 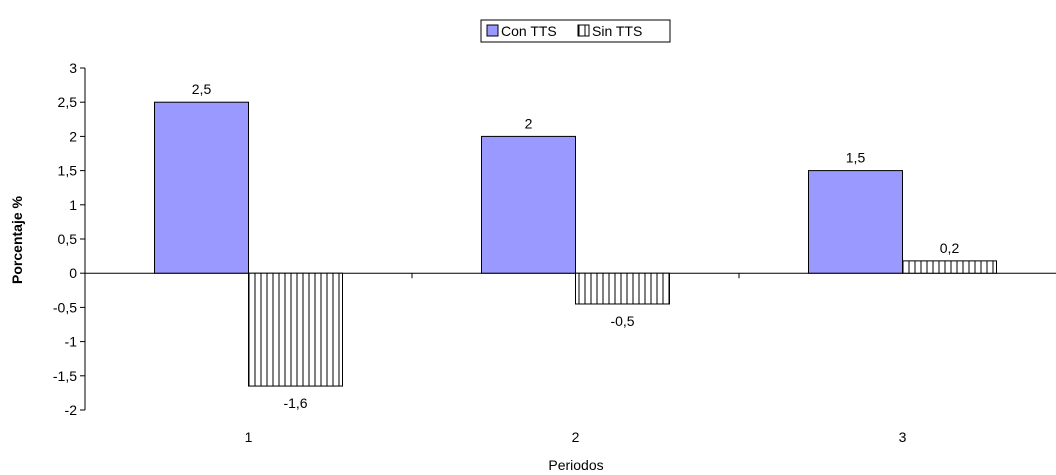 I want to click on legend-label-con-tts: Con TTS, so click(x=529, y=31).